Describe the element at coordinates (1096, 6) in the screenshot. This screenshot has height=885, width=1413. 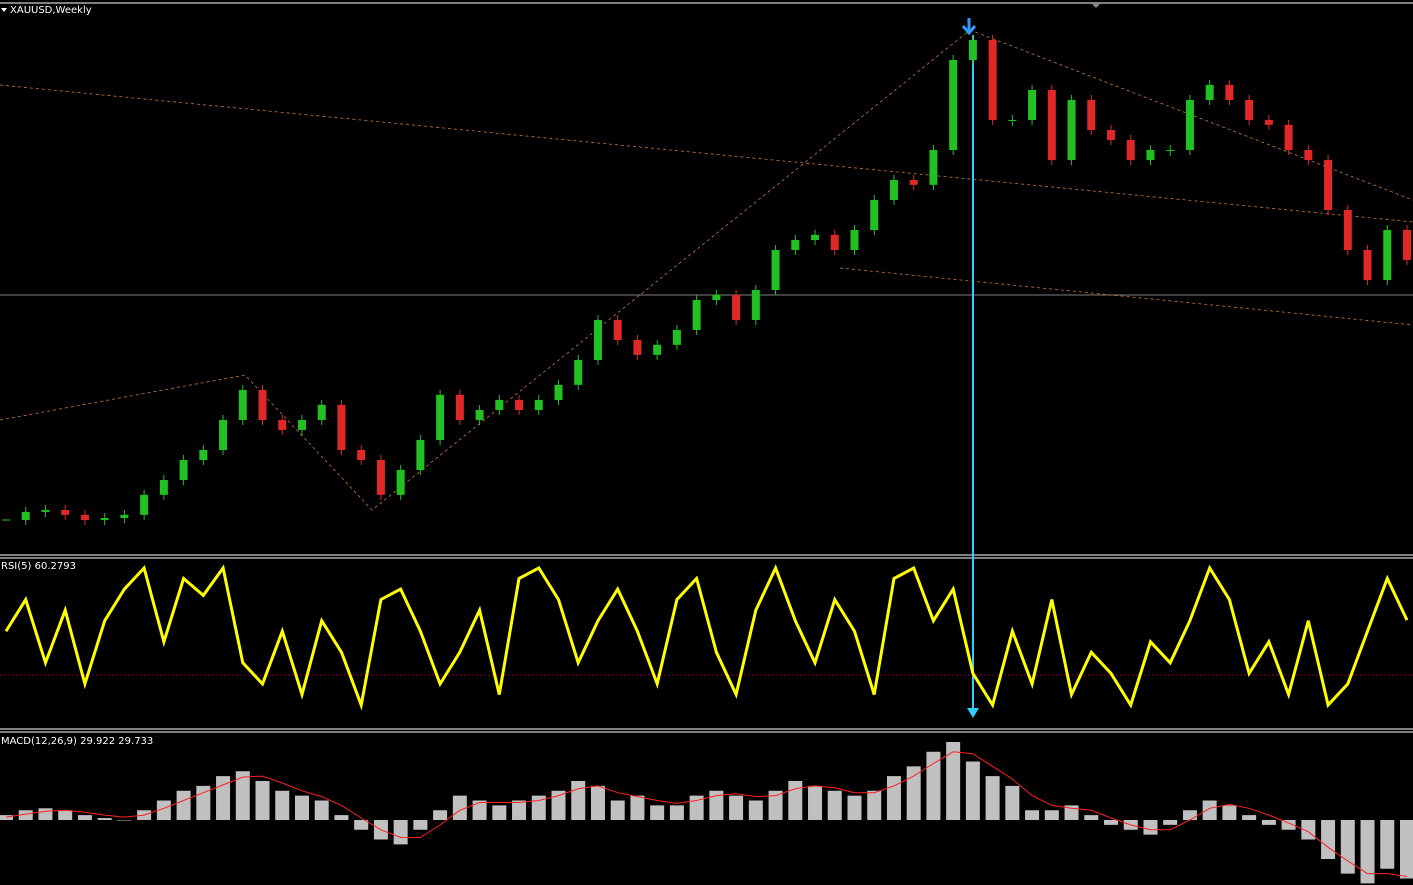
I see `shift-marker` at that location.